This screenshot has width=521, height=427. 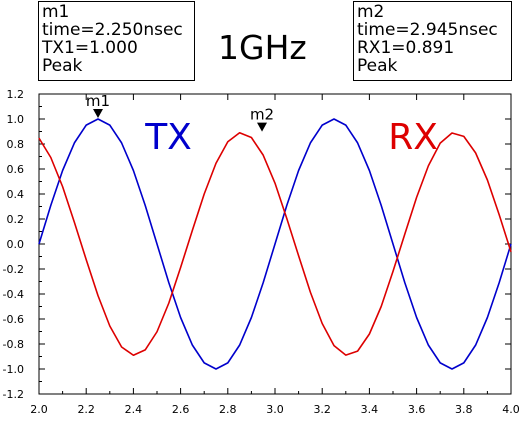 What do you see at coordinates (13, 269) in the screenshot?
I see `y-tick-label: -0.2` at bounding box center [13, 269].